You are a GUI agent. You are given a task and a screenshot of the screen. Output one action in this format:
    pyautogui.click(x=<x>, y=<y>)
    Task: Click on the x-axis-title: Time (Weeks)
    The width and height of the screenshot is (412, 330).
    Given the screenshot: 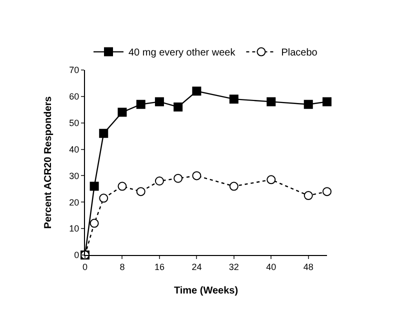 What is the action you would take?
    pyautogui.click(x=206, y=290)
    